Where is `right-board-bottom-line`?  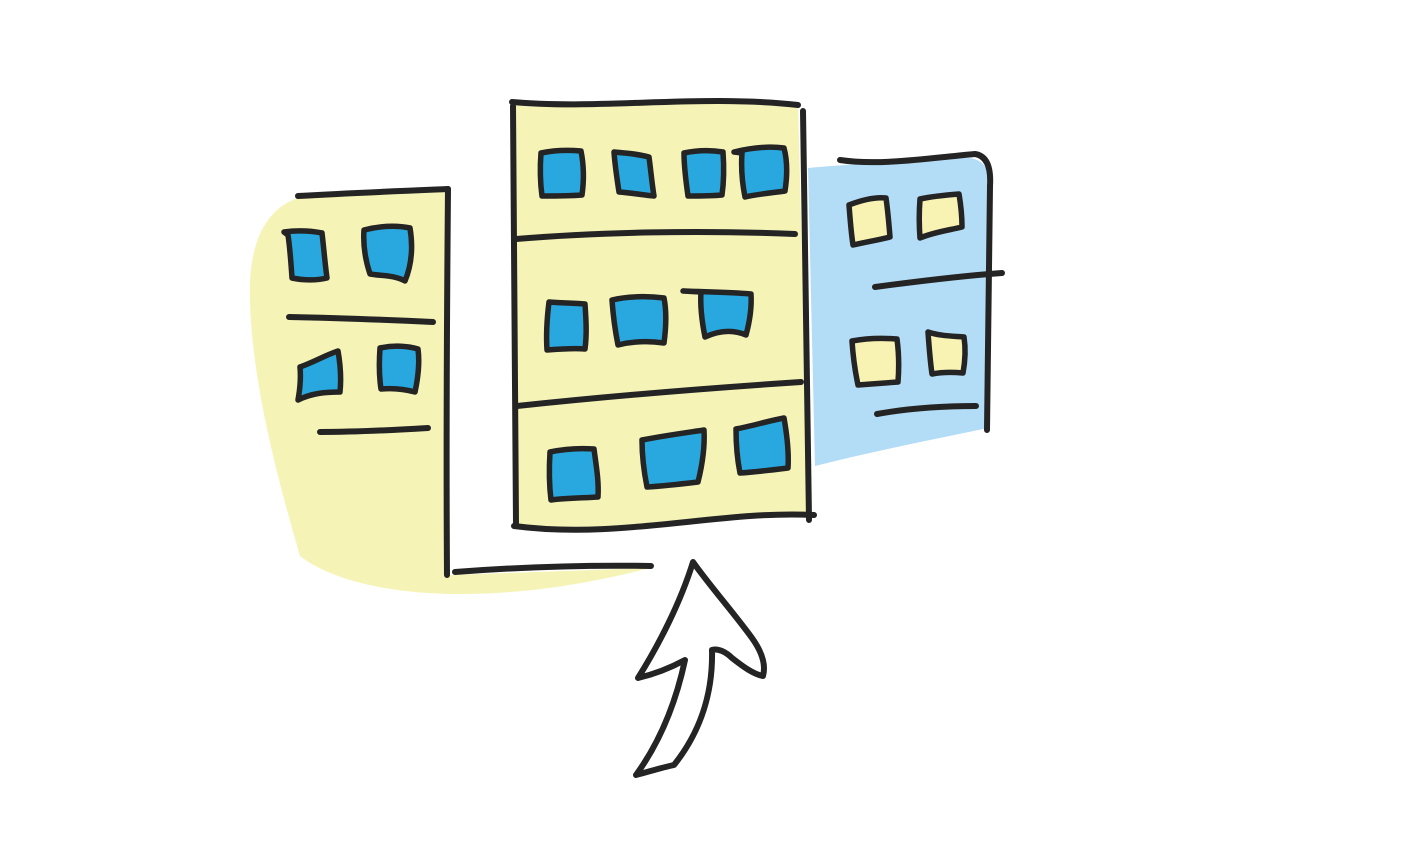
right-board-bottom-line is located at coordinates (926, 410).